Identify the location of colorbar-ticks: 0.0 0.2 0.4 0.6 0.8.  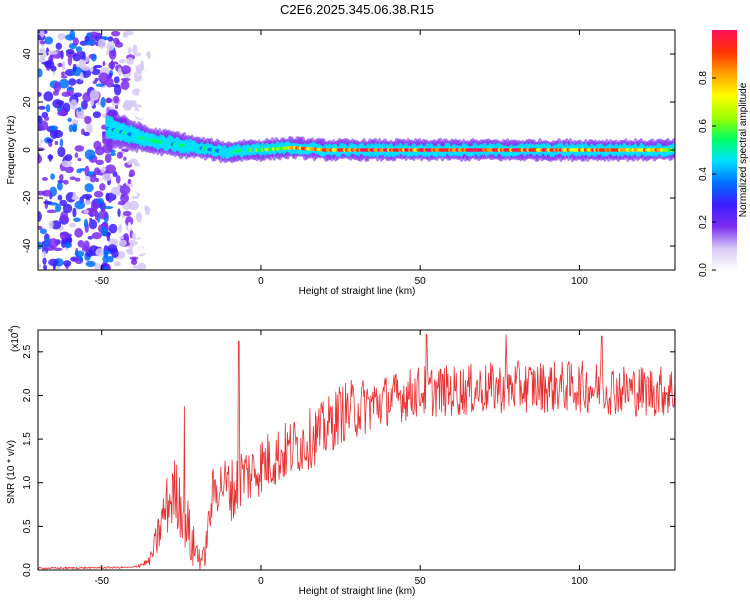
(707, 174).